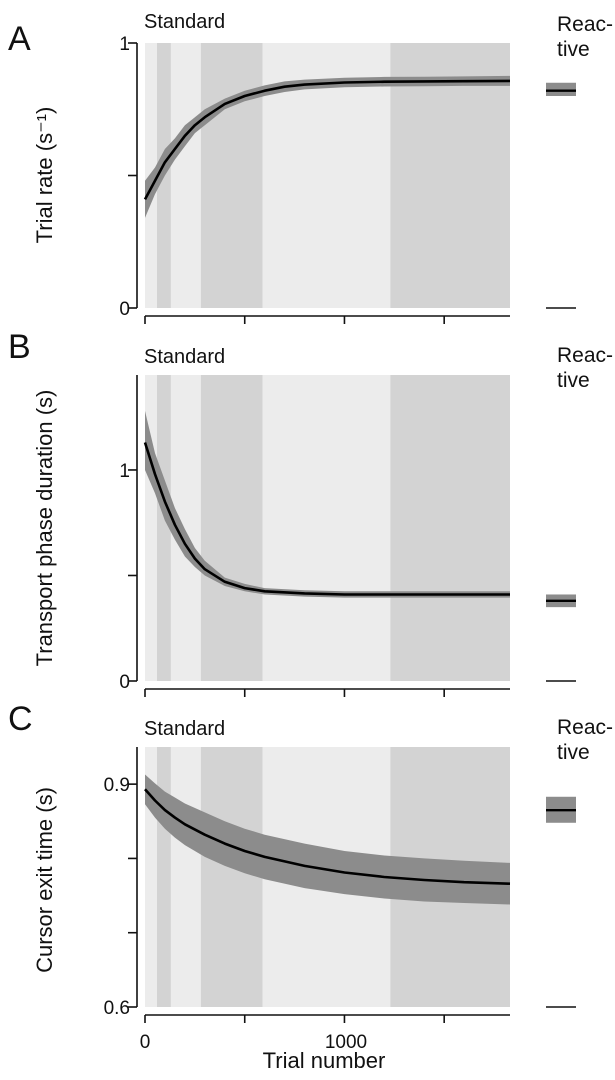  Describe the element at coordinates (327, 140) in the screenshot. I see `panel-a-mean-curve` at that location.